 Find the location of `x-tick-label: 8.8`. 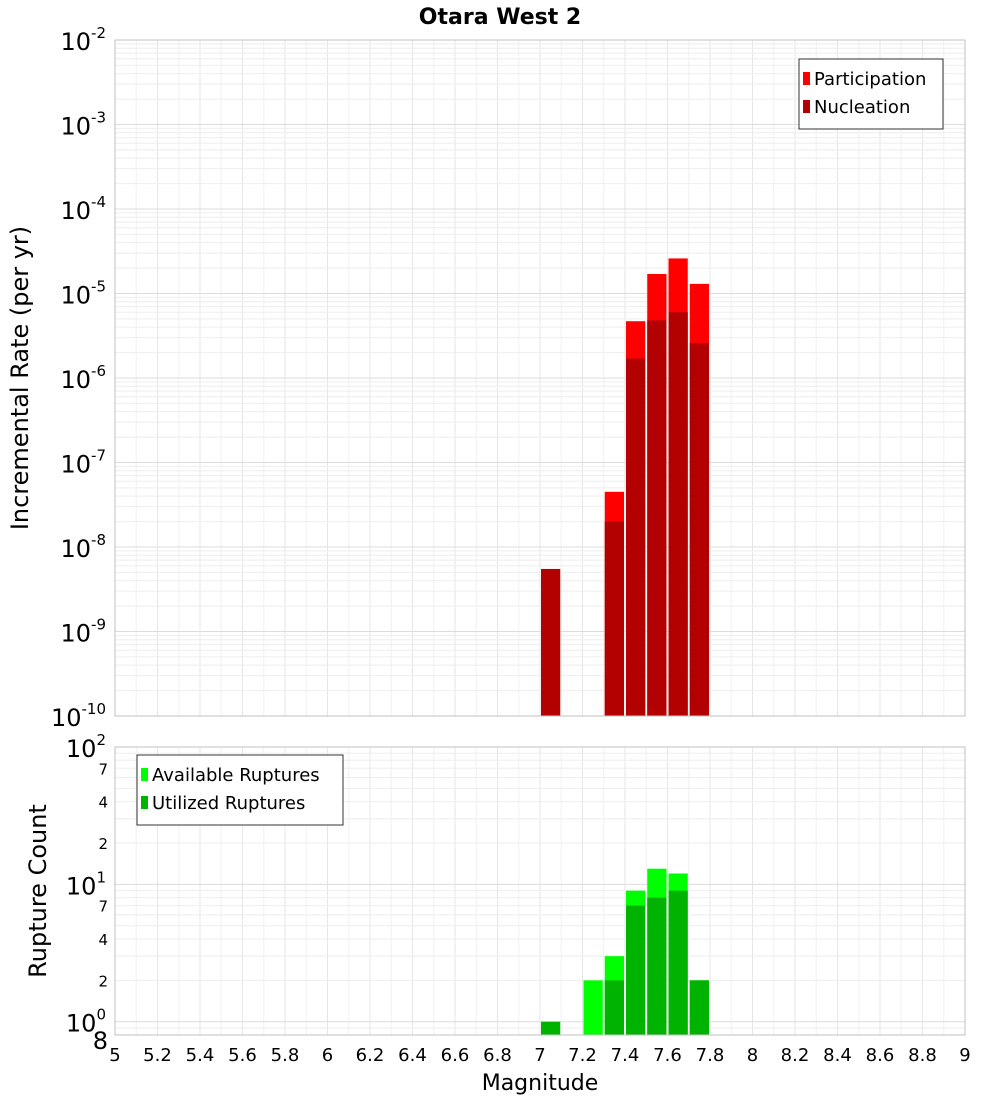

x-tick-label: 8.8 is located at coordinates (922, 1055).